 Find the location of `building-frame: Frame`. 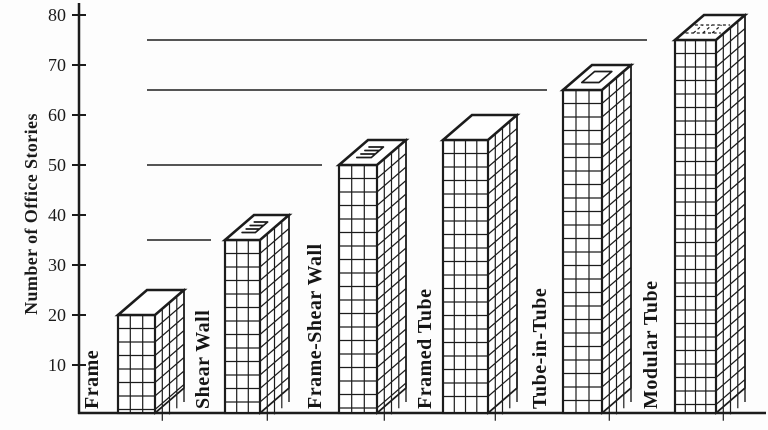

building-frame: Frame is located at coordinates (134, 354).